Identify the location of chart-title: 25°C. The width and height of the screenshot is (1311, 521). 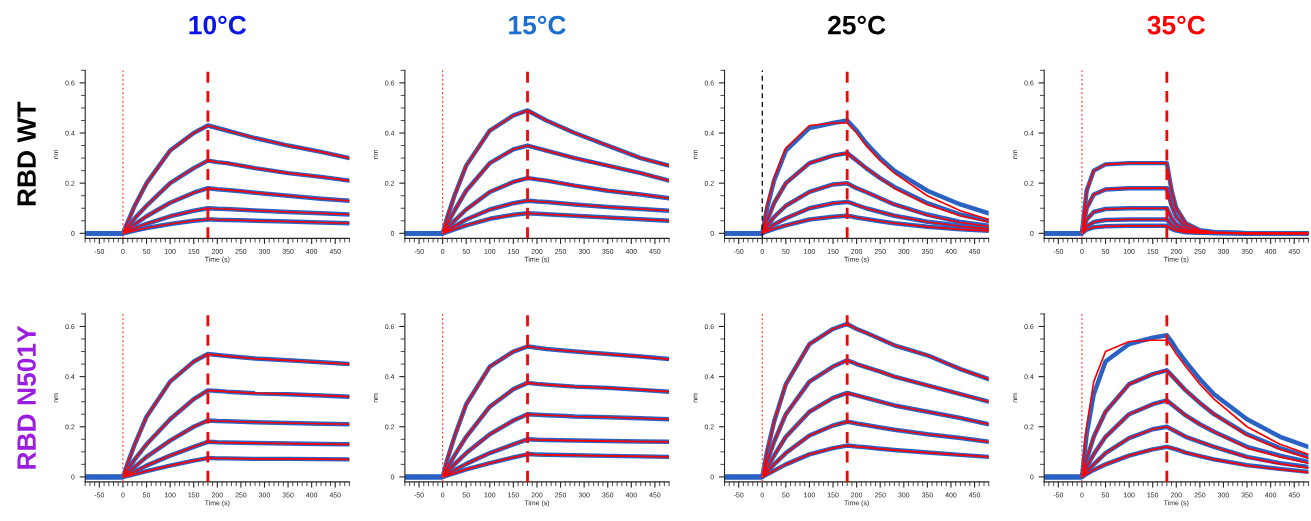
(857, 25).